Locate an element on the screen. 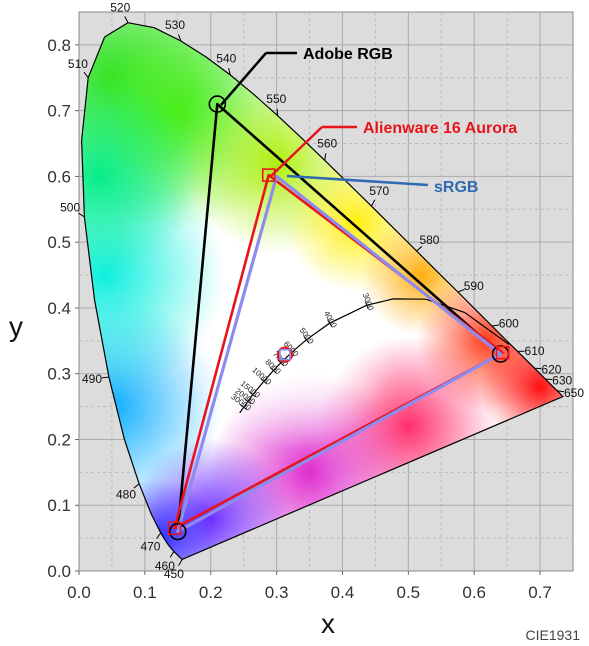  x-tick-label: 0.7 is located at coordinates (540, 592).